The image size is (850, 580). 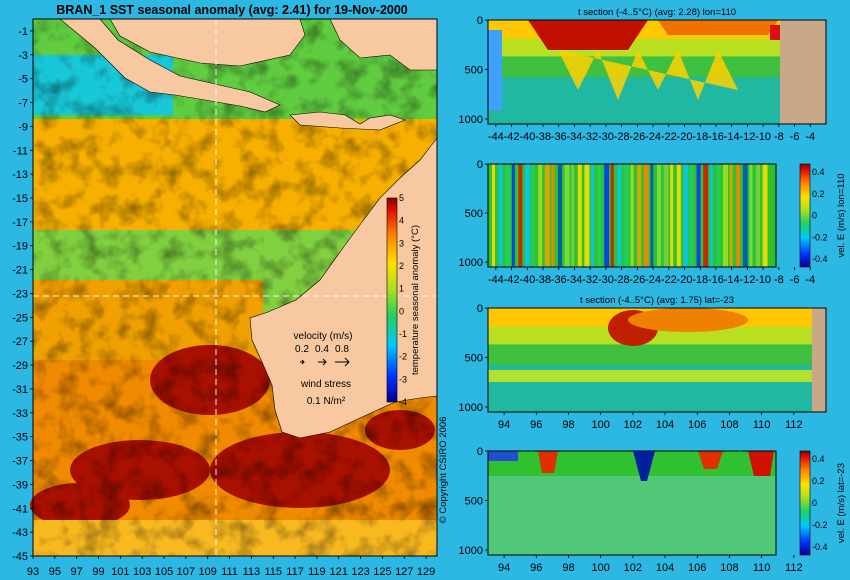 What do you see at coordinates (20, 462) in the screenshot?
I see `map-y-tick-label: -37` at bounding box center [20, 462].